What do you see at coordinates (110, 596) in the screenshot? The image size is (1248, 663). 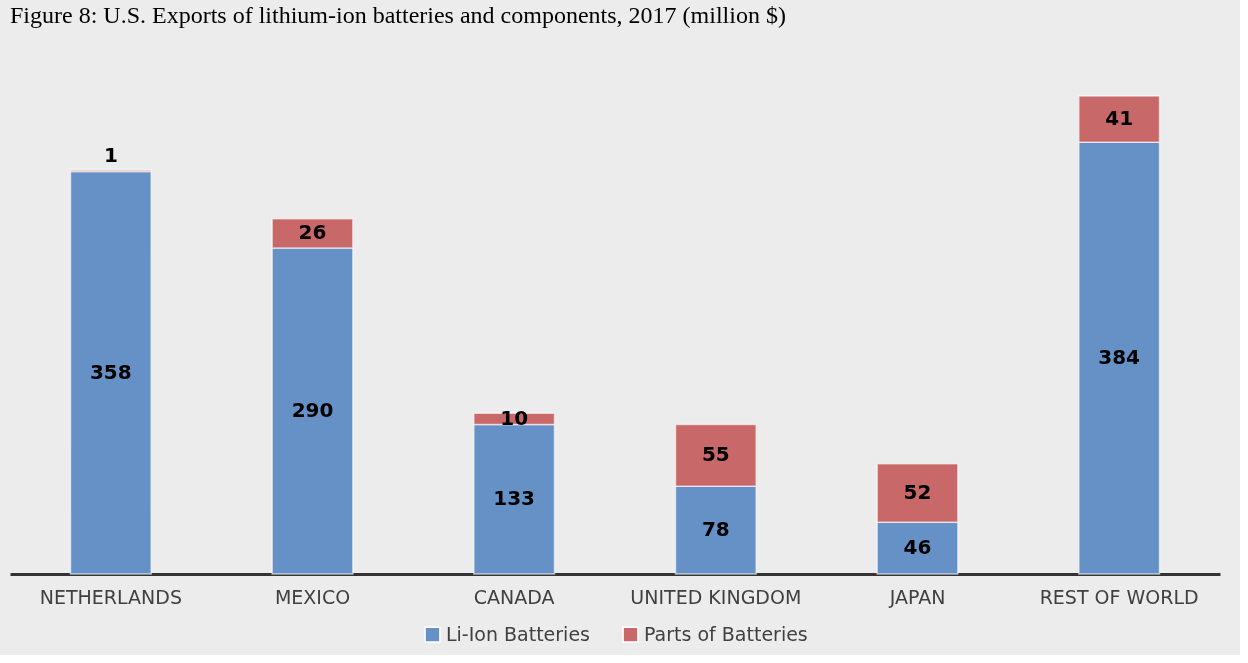 I see `x-tick-label: NETHERLANDS` at bounding box center [110, 596].